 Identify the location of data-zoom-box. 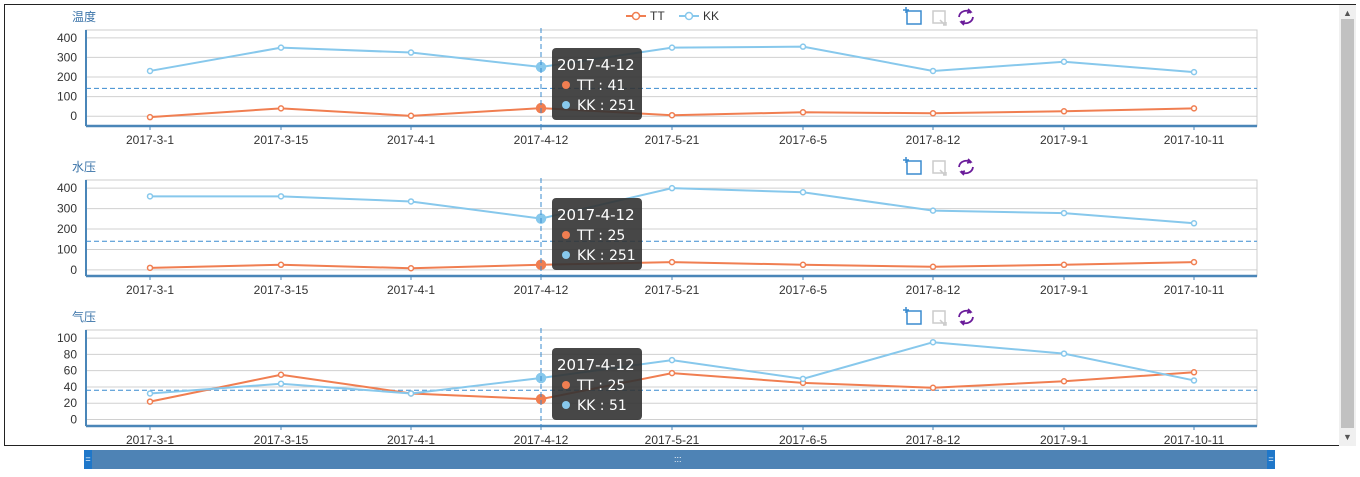
(914, 317).